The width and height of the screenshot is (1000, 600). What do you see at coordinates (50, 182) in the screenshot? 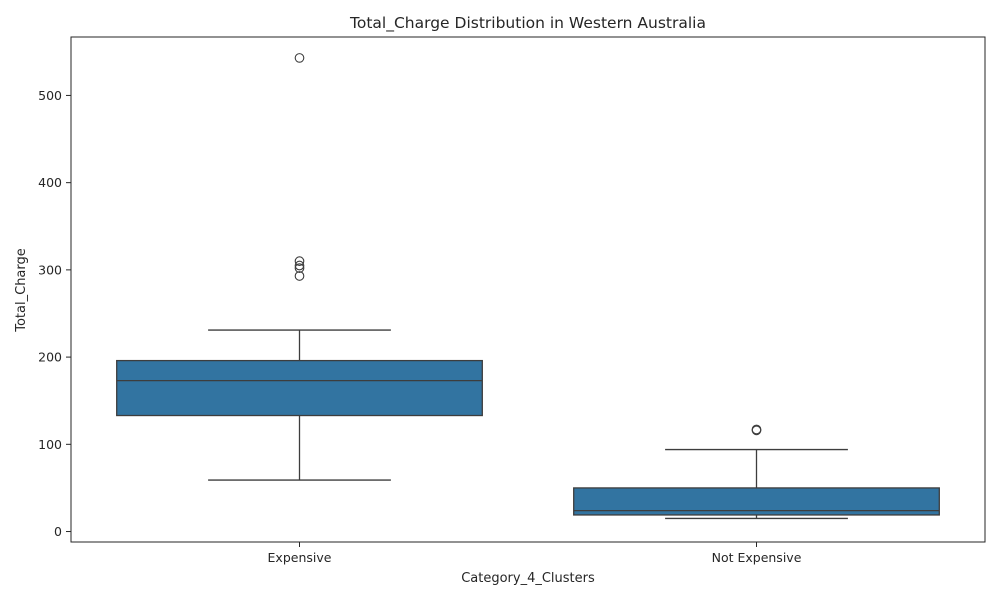
I see `y-tick-label: 400` at bounding box center [50, 182].